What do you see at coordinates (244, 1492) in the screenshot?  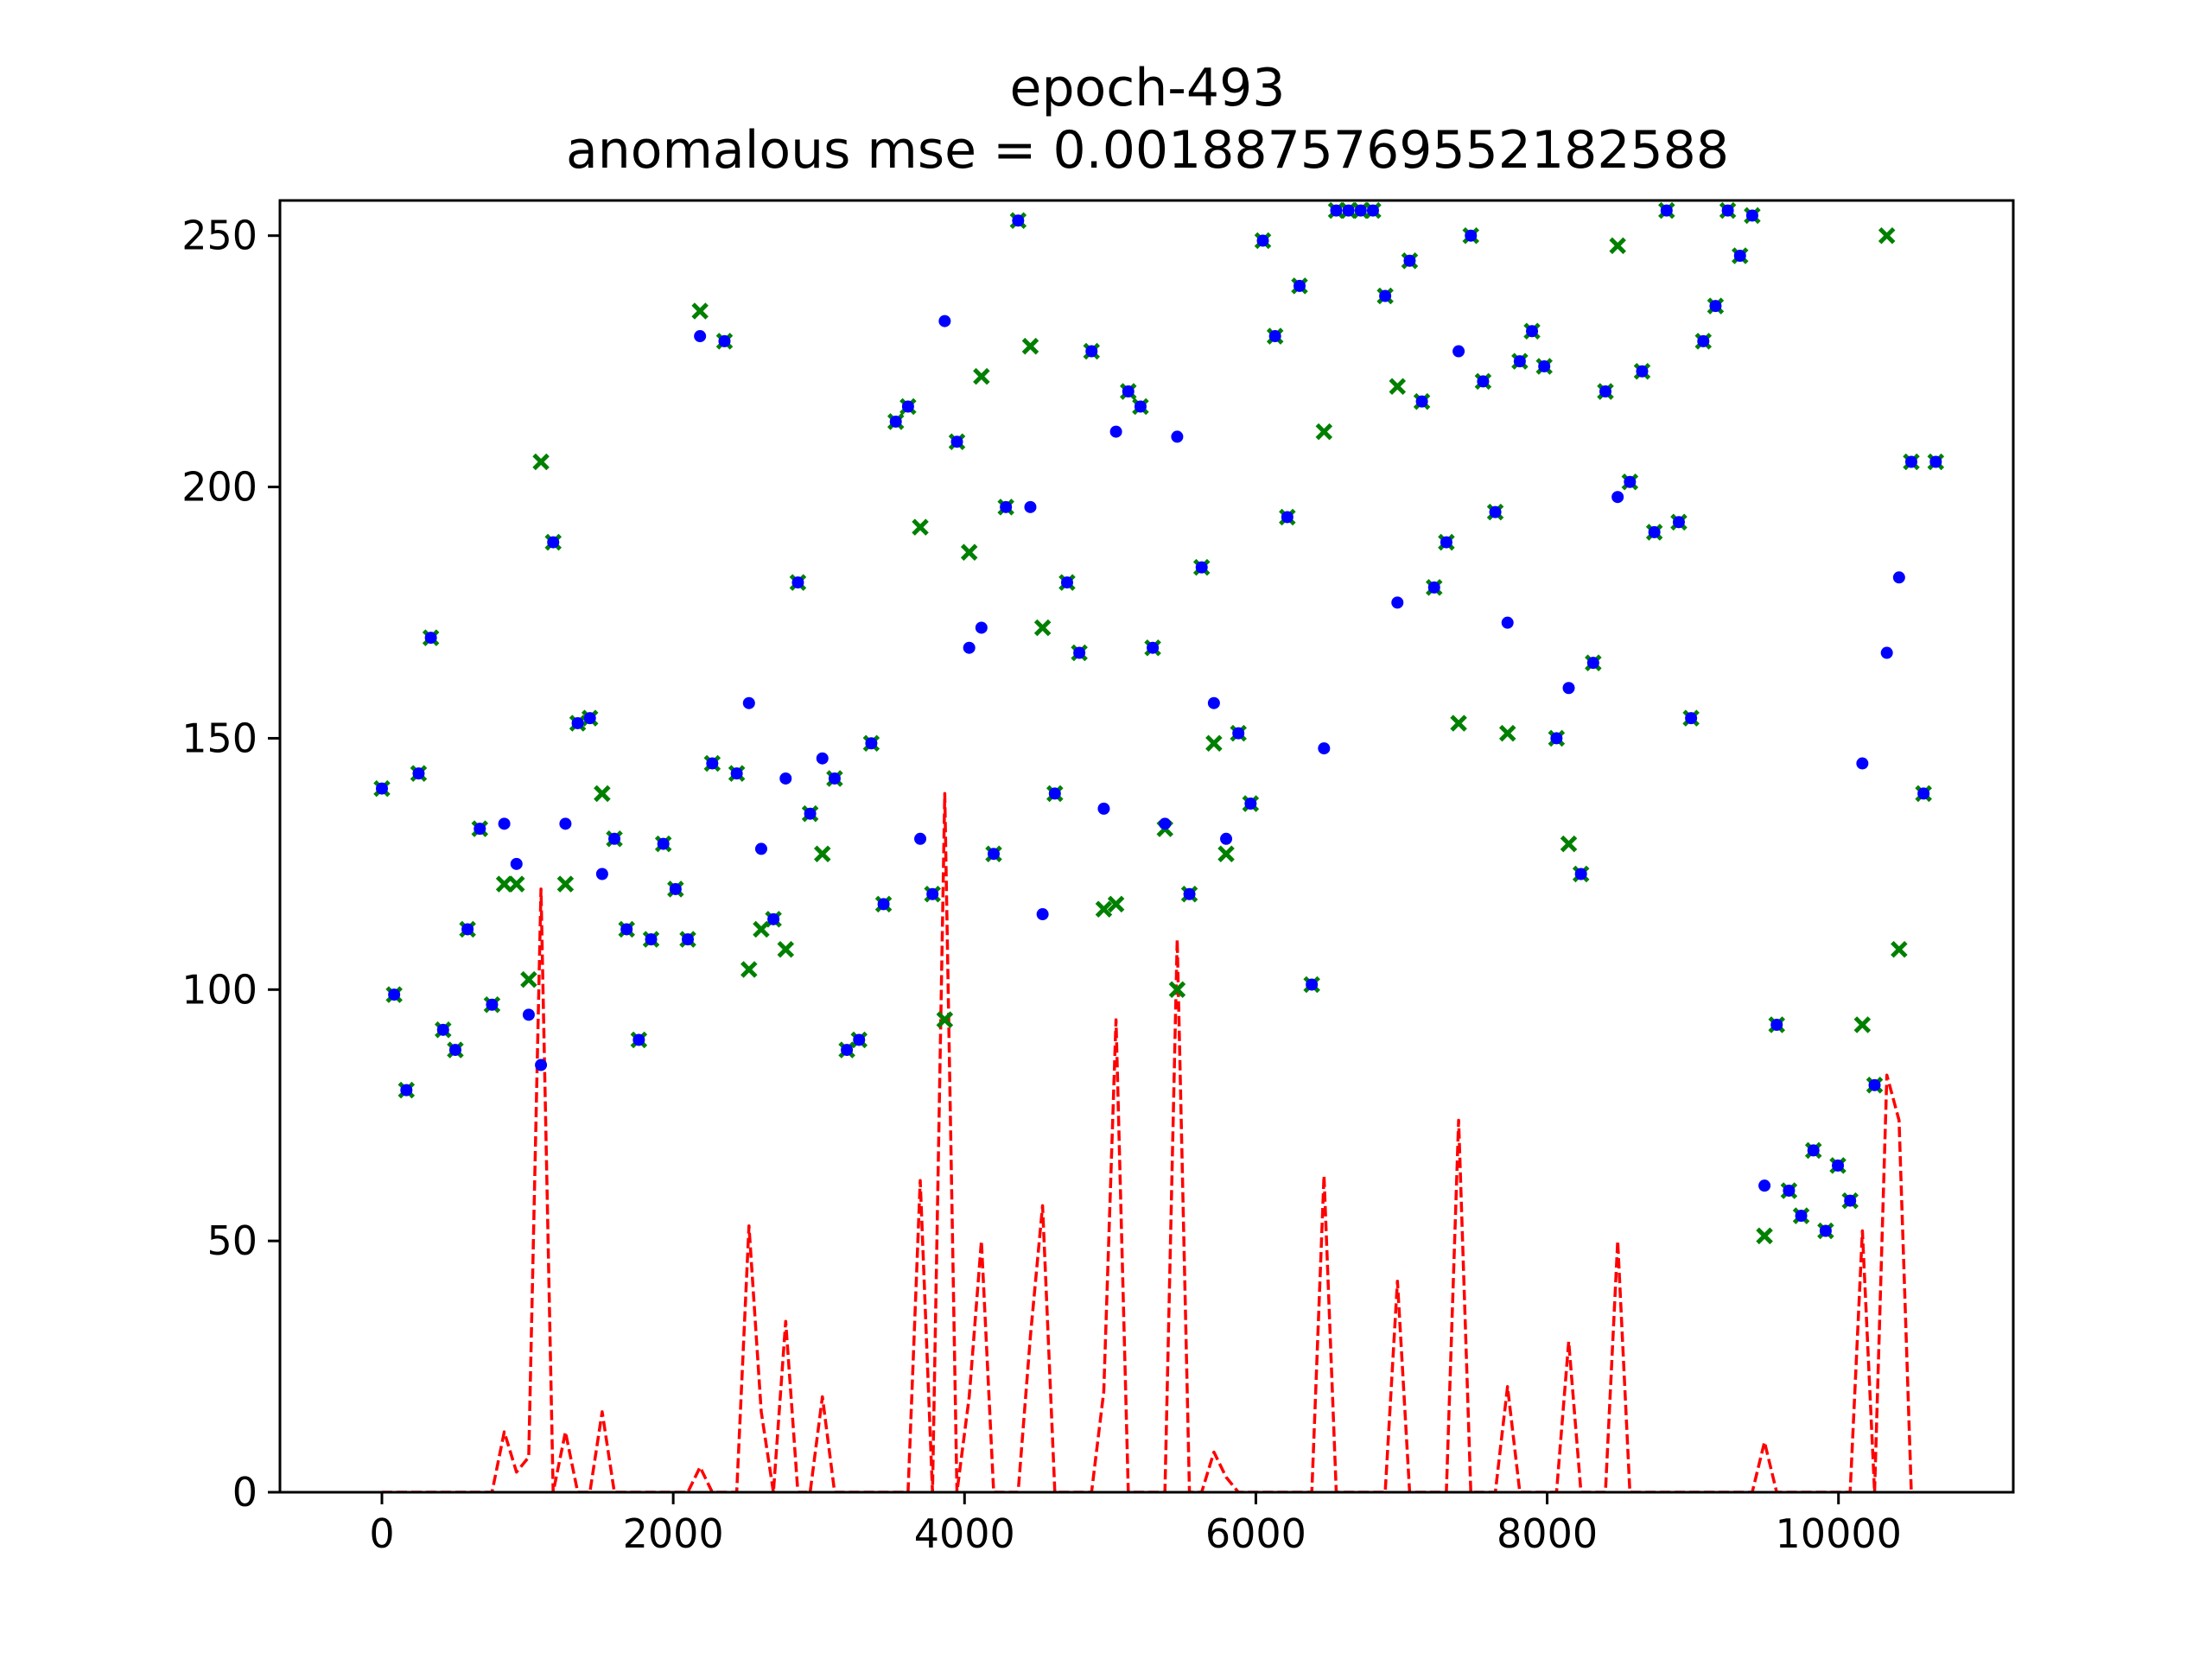 I see `y-tick-label-0: 0` at bounding box center [244, 1492].